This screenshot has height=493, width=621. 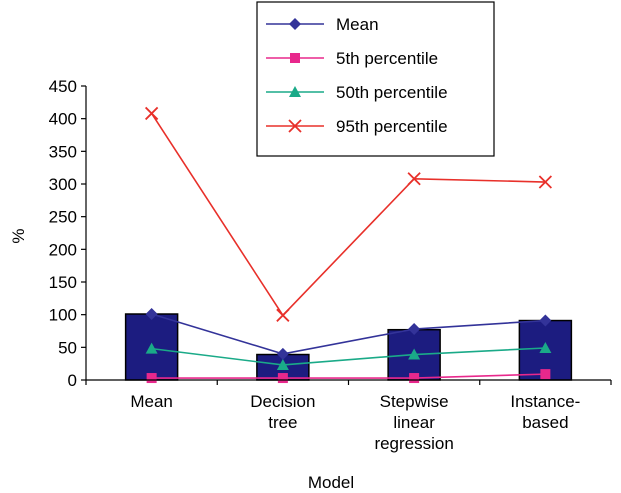 What do you see at coordinates (414, 401) in the screenshot?
I see `x-tick-label-2-line-0: Stepwise` at bounding box center [414, 401].